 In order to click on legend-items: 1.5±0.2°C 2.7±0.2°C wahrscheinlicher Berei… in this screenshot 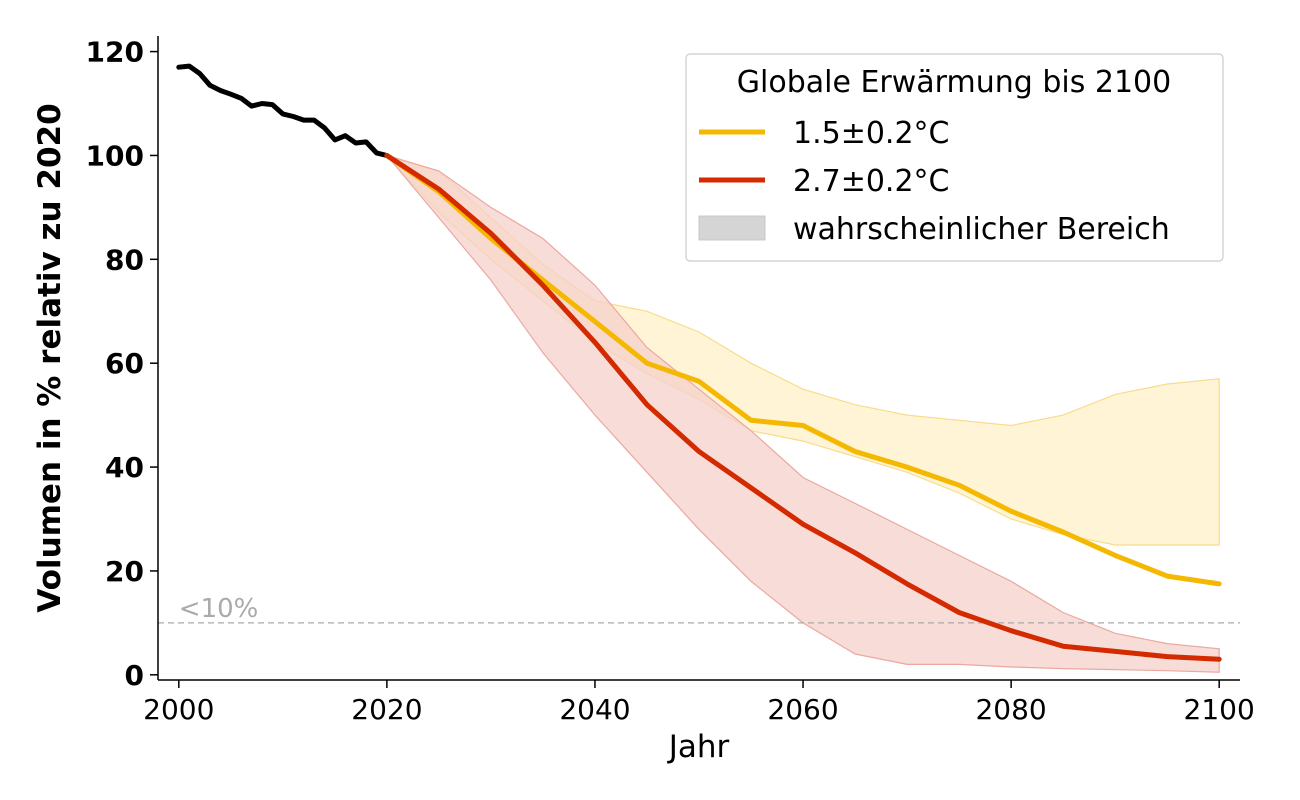, I will do `click(934, 181)`.